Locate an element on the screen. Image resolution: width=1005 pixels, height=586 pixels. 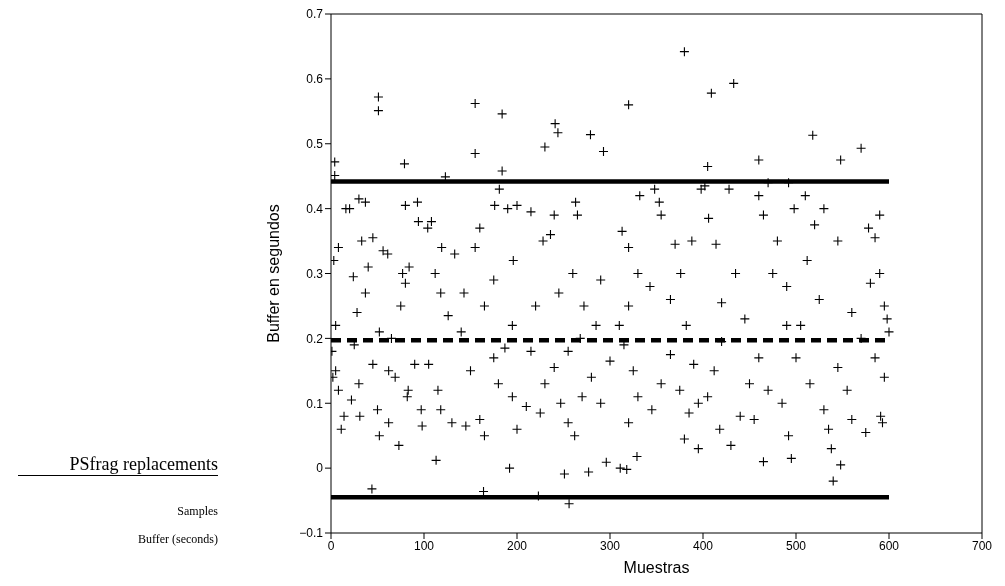
text: Buffer (seconds) is located at coordinates (177, 539).